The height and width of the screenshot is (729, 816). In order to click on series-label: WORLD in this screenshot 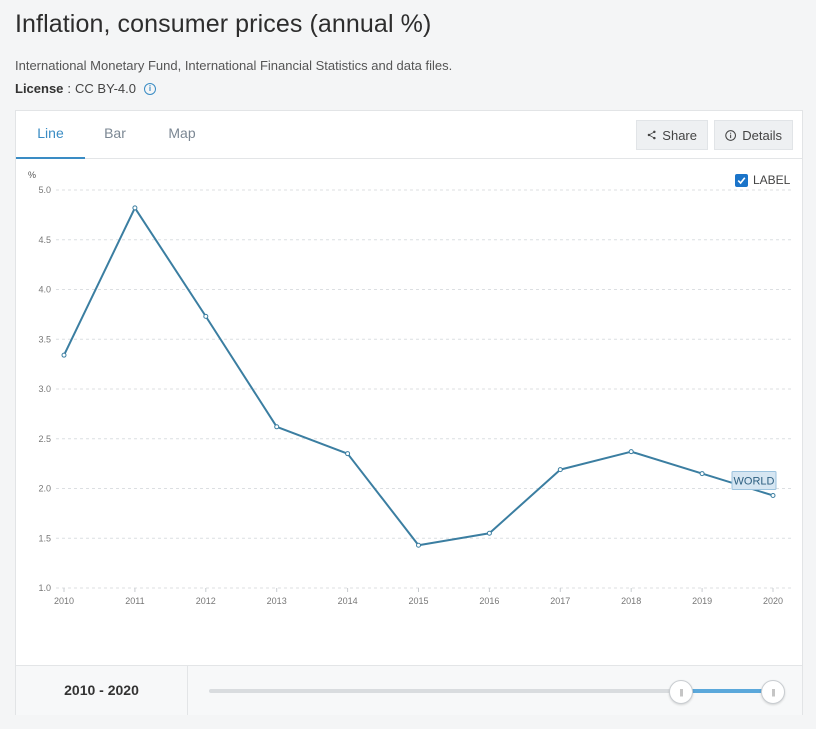, I will do `click(754, 481)`.